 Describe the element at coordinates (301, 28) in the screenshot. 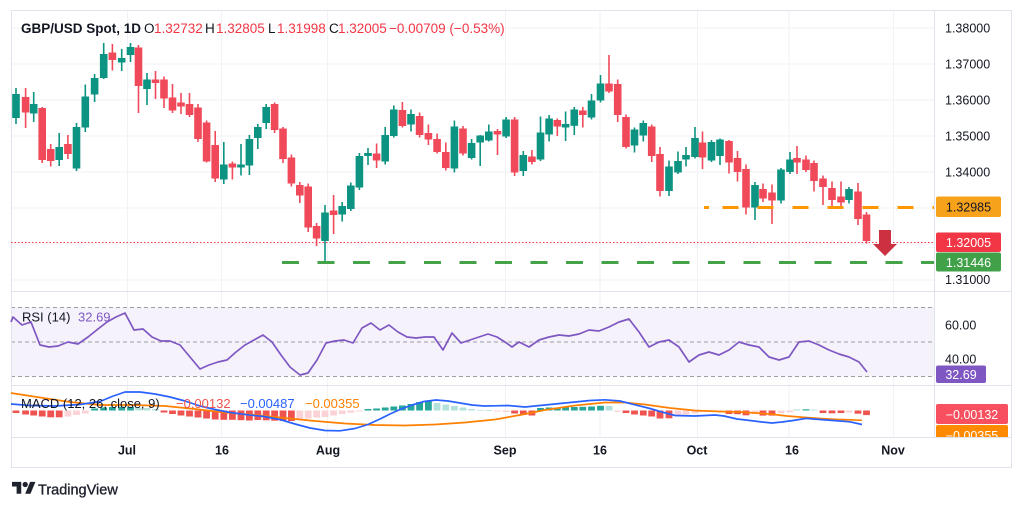

I see `svg-text: 1.31998` at that location.